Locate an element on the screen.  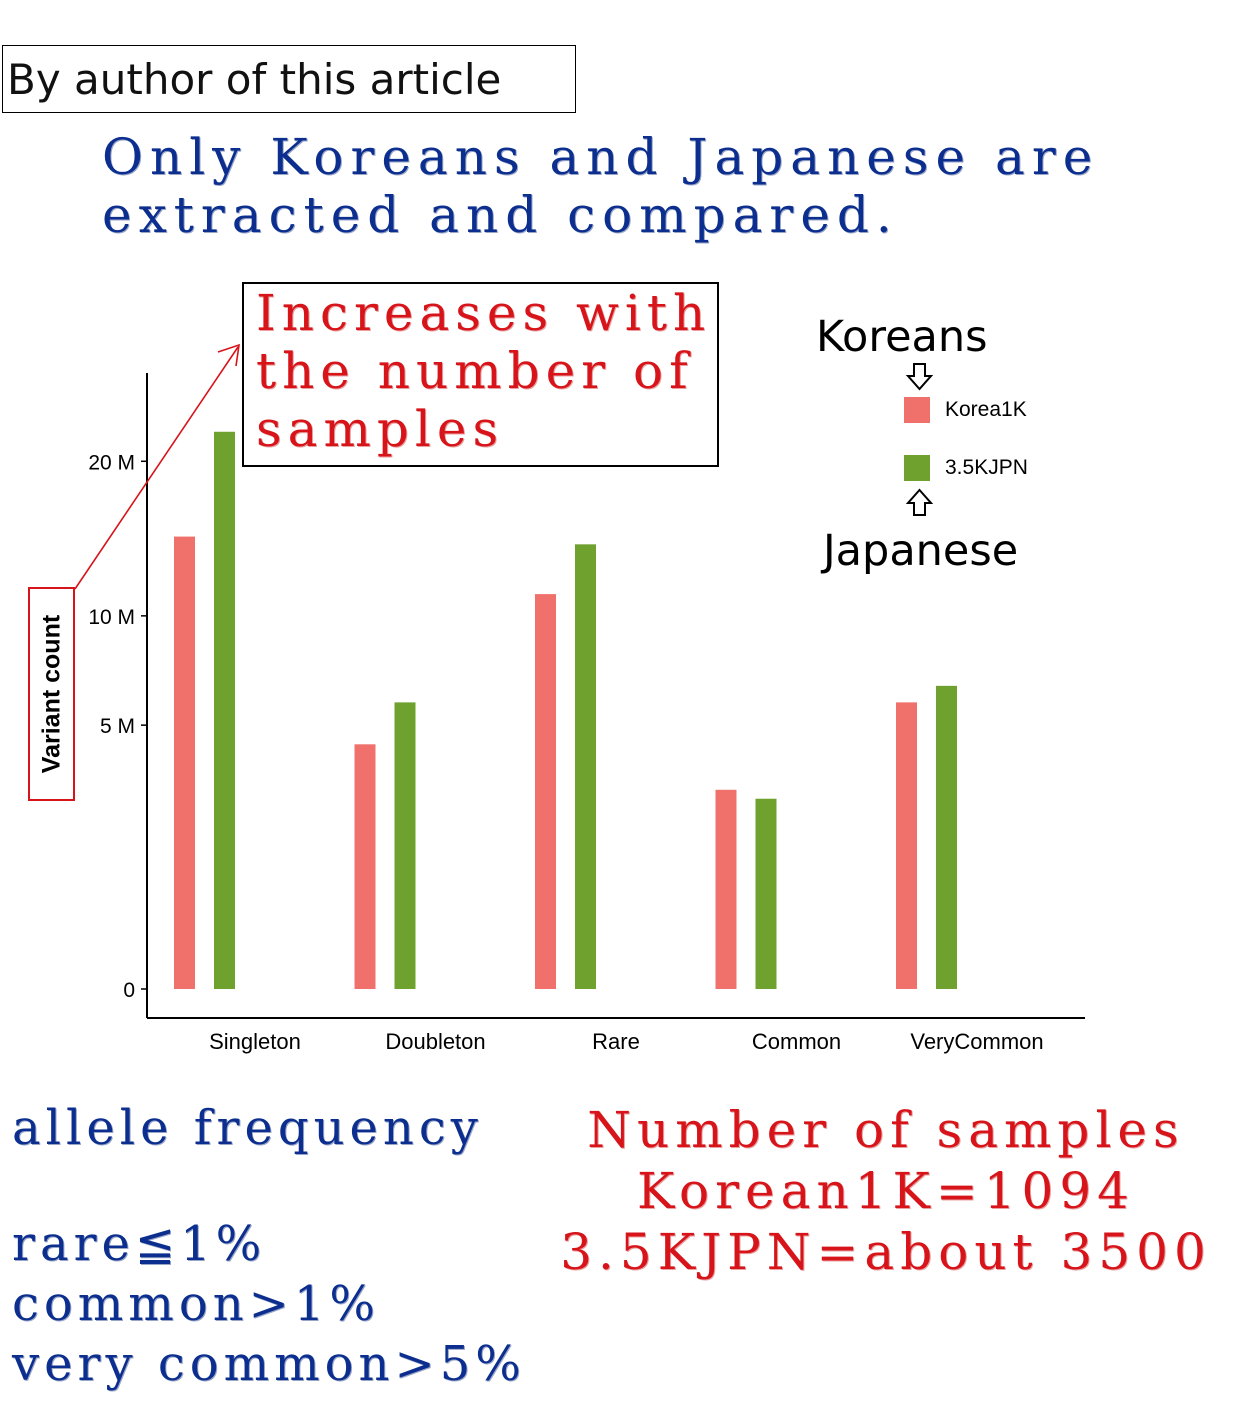
legend-annotation-koreans: Koreans is located at coordinates (902, 337).